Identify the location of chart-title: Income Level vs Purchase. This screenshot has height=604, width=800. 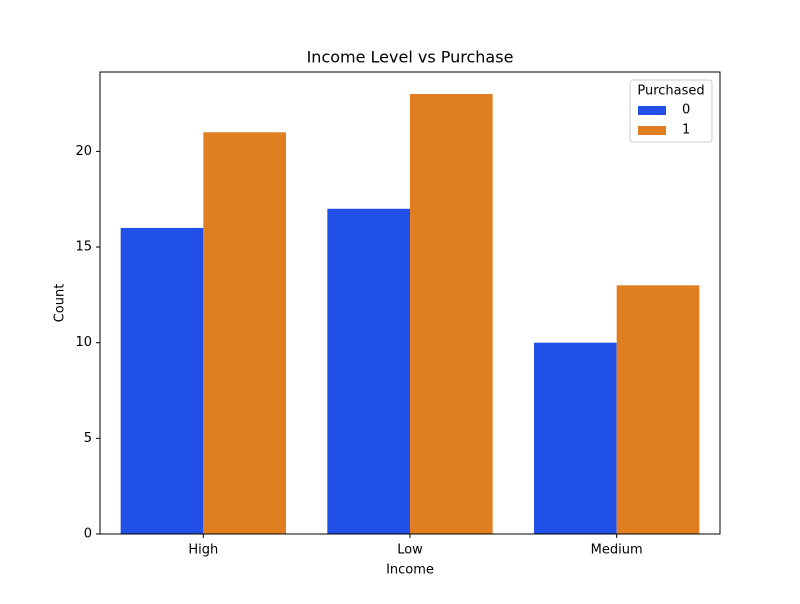
(410, 57).